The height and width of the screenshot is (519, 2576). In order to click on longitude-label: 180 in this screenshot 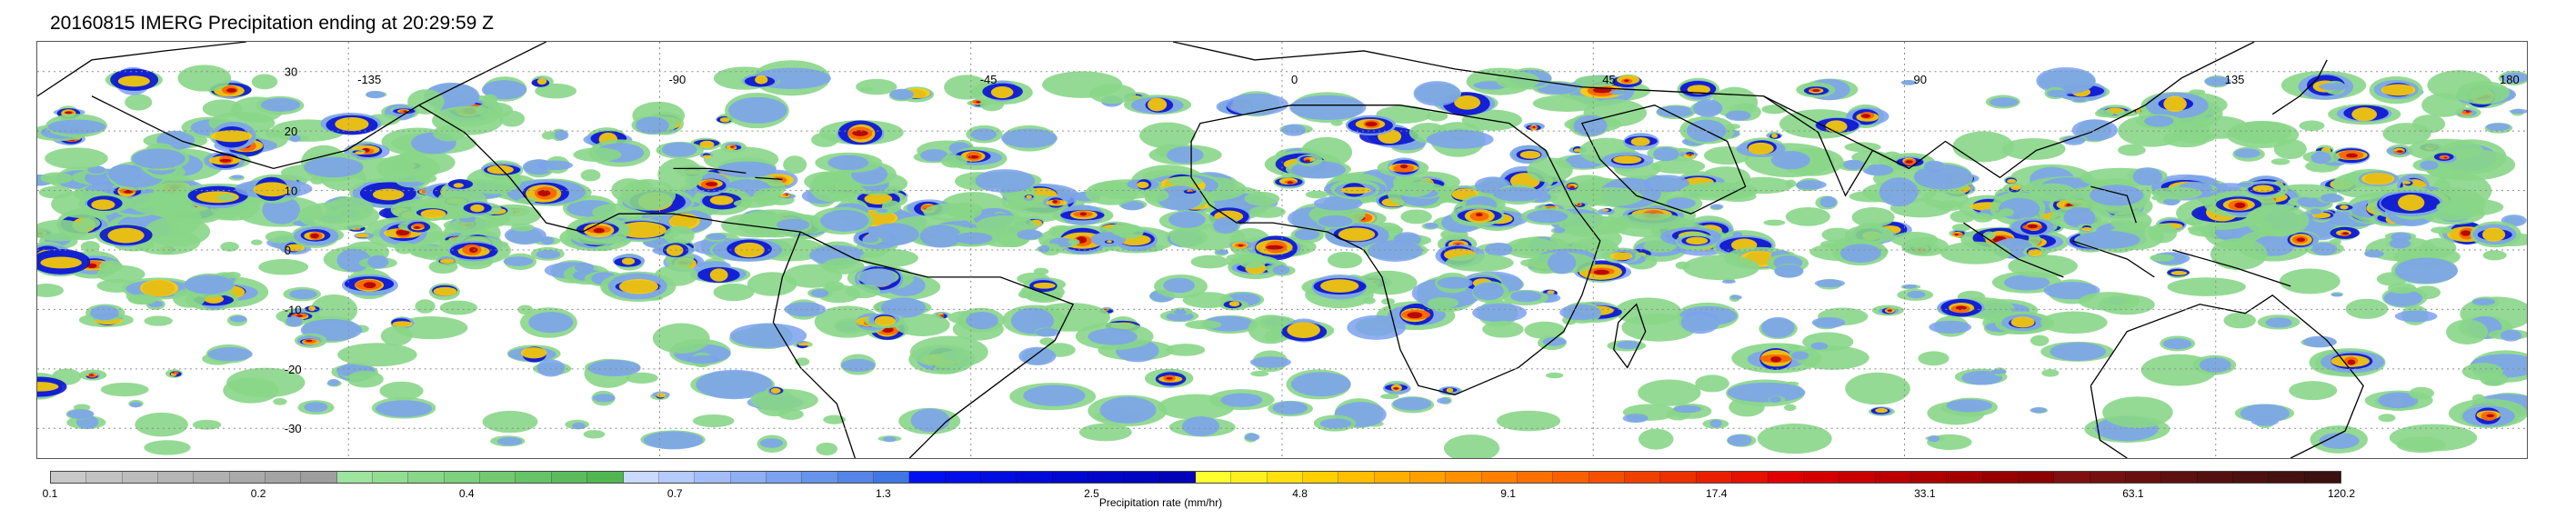, I will do `click(2510, 79)`.